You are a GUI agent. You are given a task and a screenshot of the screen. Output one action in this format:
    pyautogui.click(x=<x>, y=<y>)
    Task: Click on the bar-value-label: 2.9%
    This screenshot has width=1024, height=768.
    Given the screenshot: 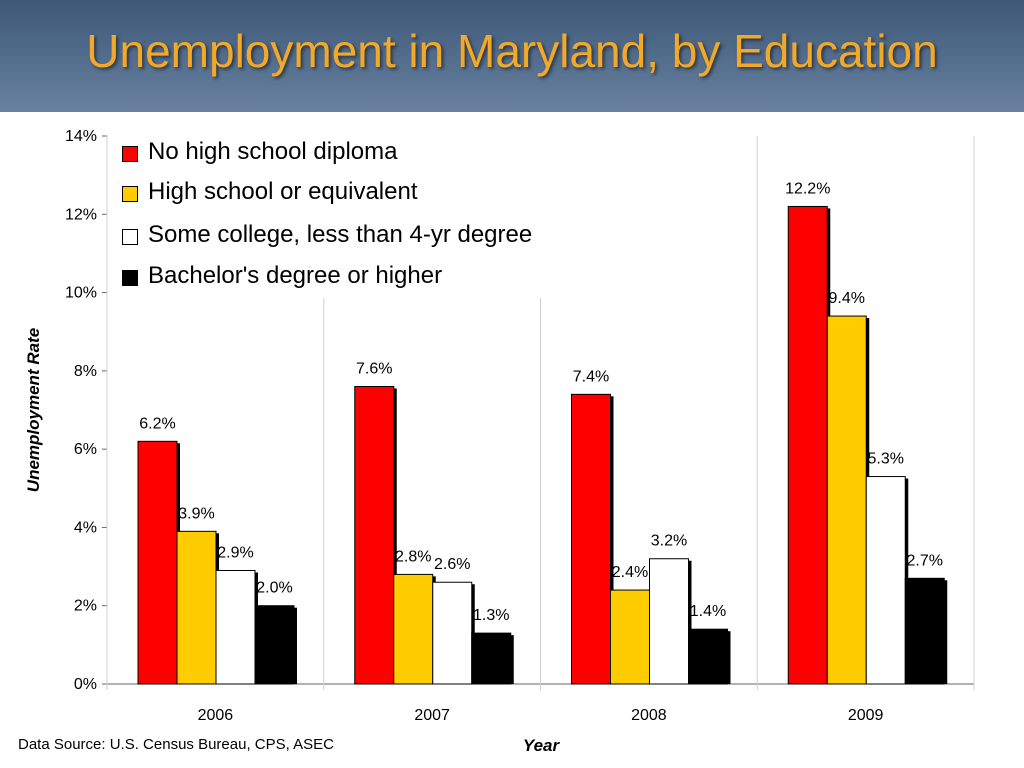 What is the action you would take?
    pyautogui.click(x=235, y=552)
    